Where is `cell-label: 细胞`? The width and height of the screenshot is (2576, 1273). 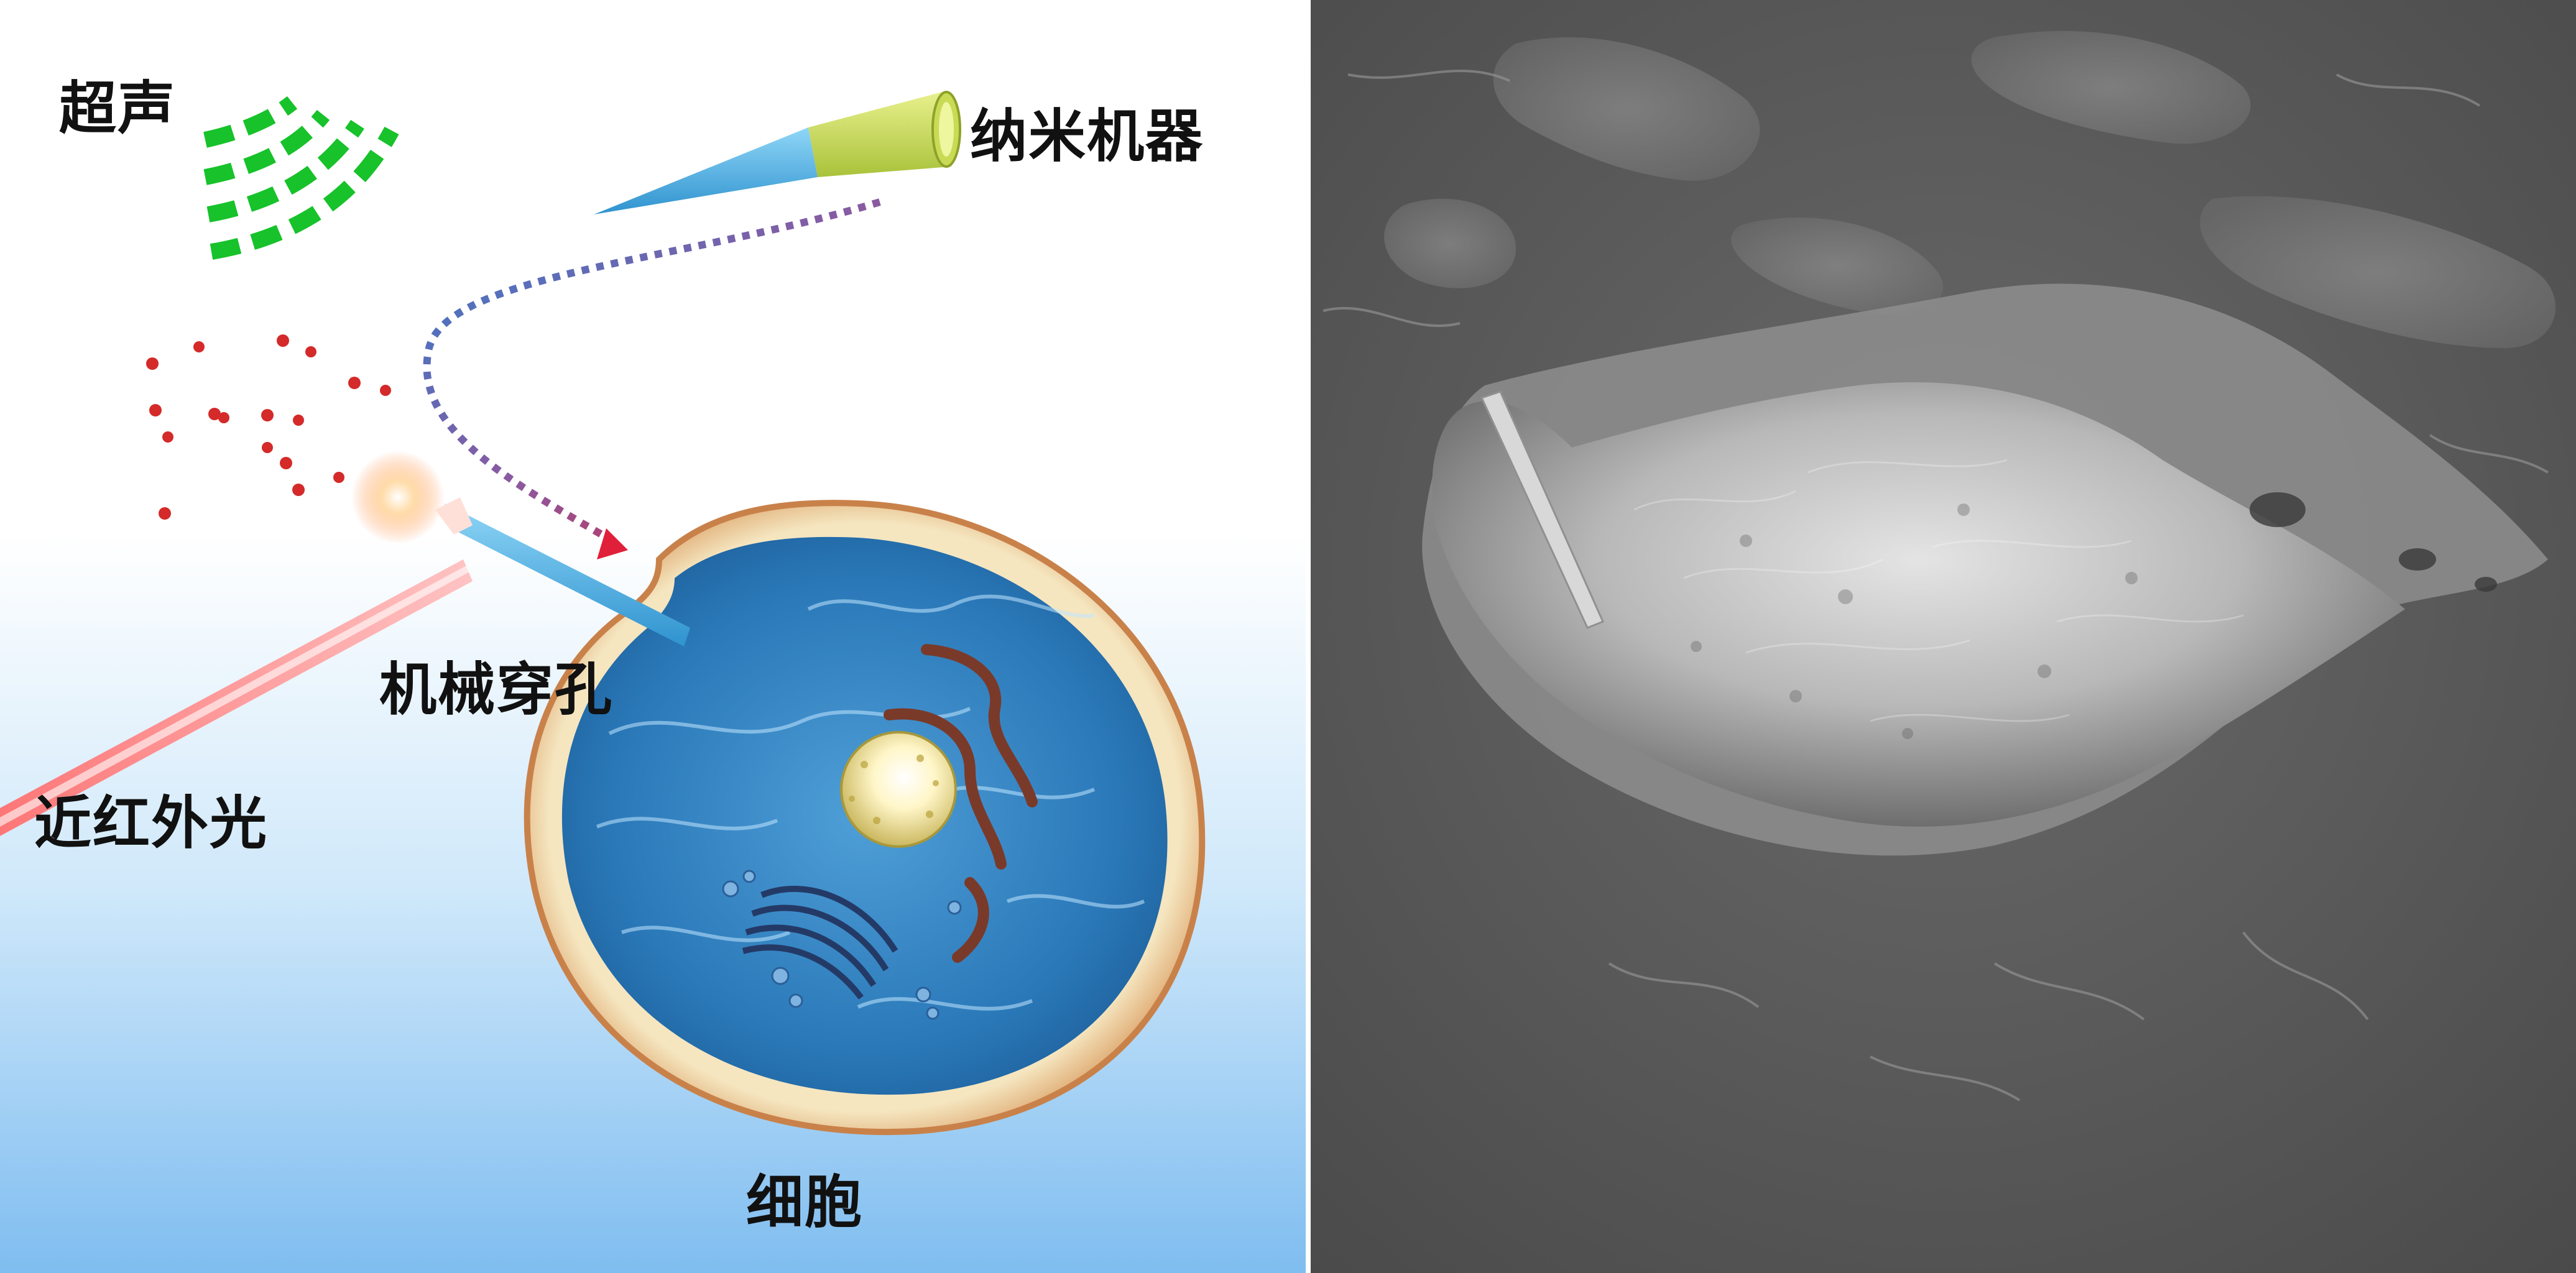 cell-label: 细胞 is located at coordinates (805, 1202).